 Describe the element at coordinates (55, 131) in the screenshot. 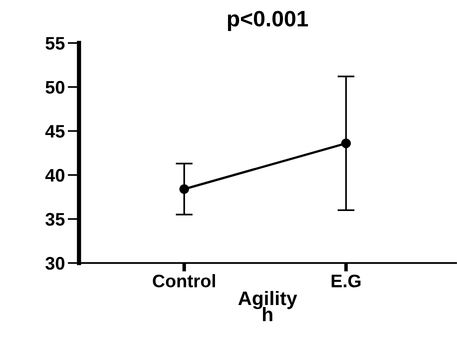

I see `y-tick-label: 45` at that location.